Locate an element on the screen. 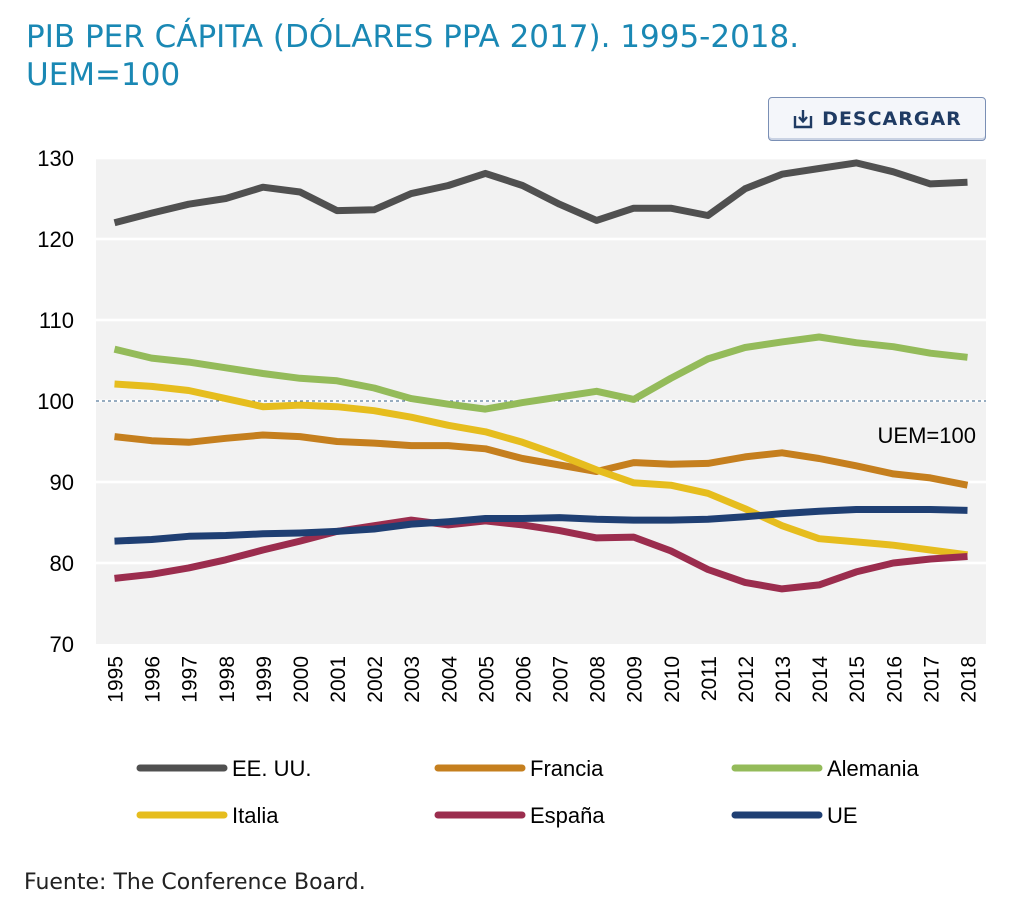 This screenshot has width=1019, height=916. x-tick-label: 2016 is located at coordinates (894, 679).